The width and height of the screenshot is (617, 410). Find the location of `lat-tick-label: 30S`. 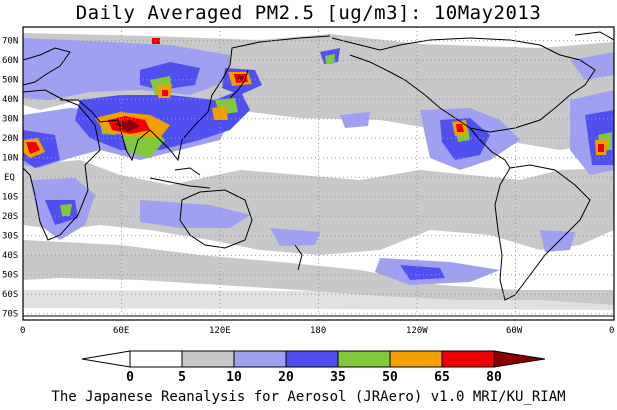

lat-tick-label: 30S is located at coordinates (10, 237).